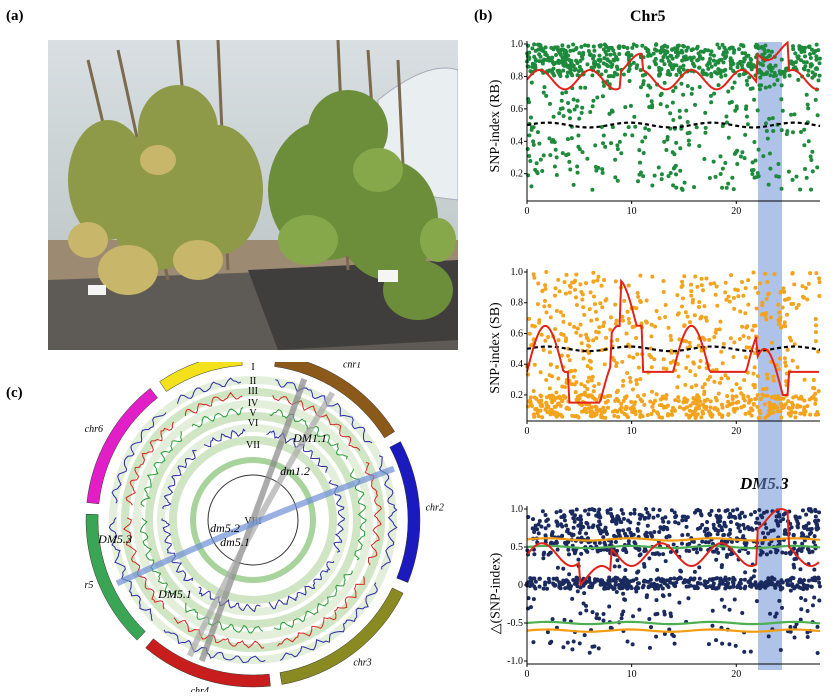 Image resolution: width=835 pixels, height=697 pixels. Describe the element at coordinates (666, 128) in the screenshot. I see `rb-snp-plot: 0.20.40.60.81.00 10 20` at that location.